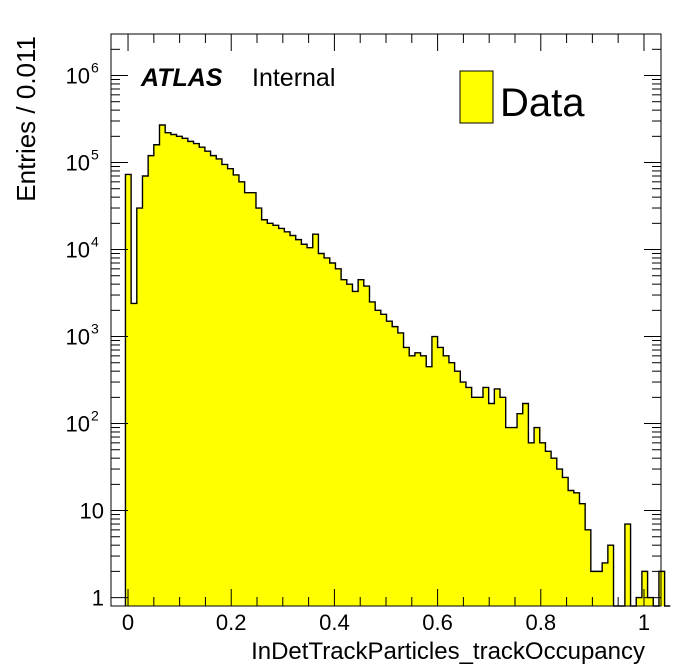 The image size is (696, 672). Describe the element at coordinates (293, 78) in the screenshot. I see `atlas-status-label: Internal` at that location.